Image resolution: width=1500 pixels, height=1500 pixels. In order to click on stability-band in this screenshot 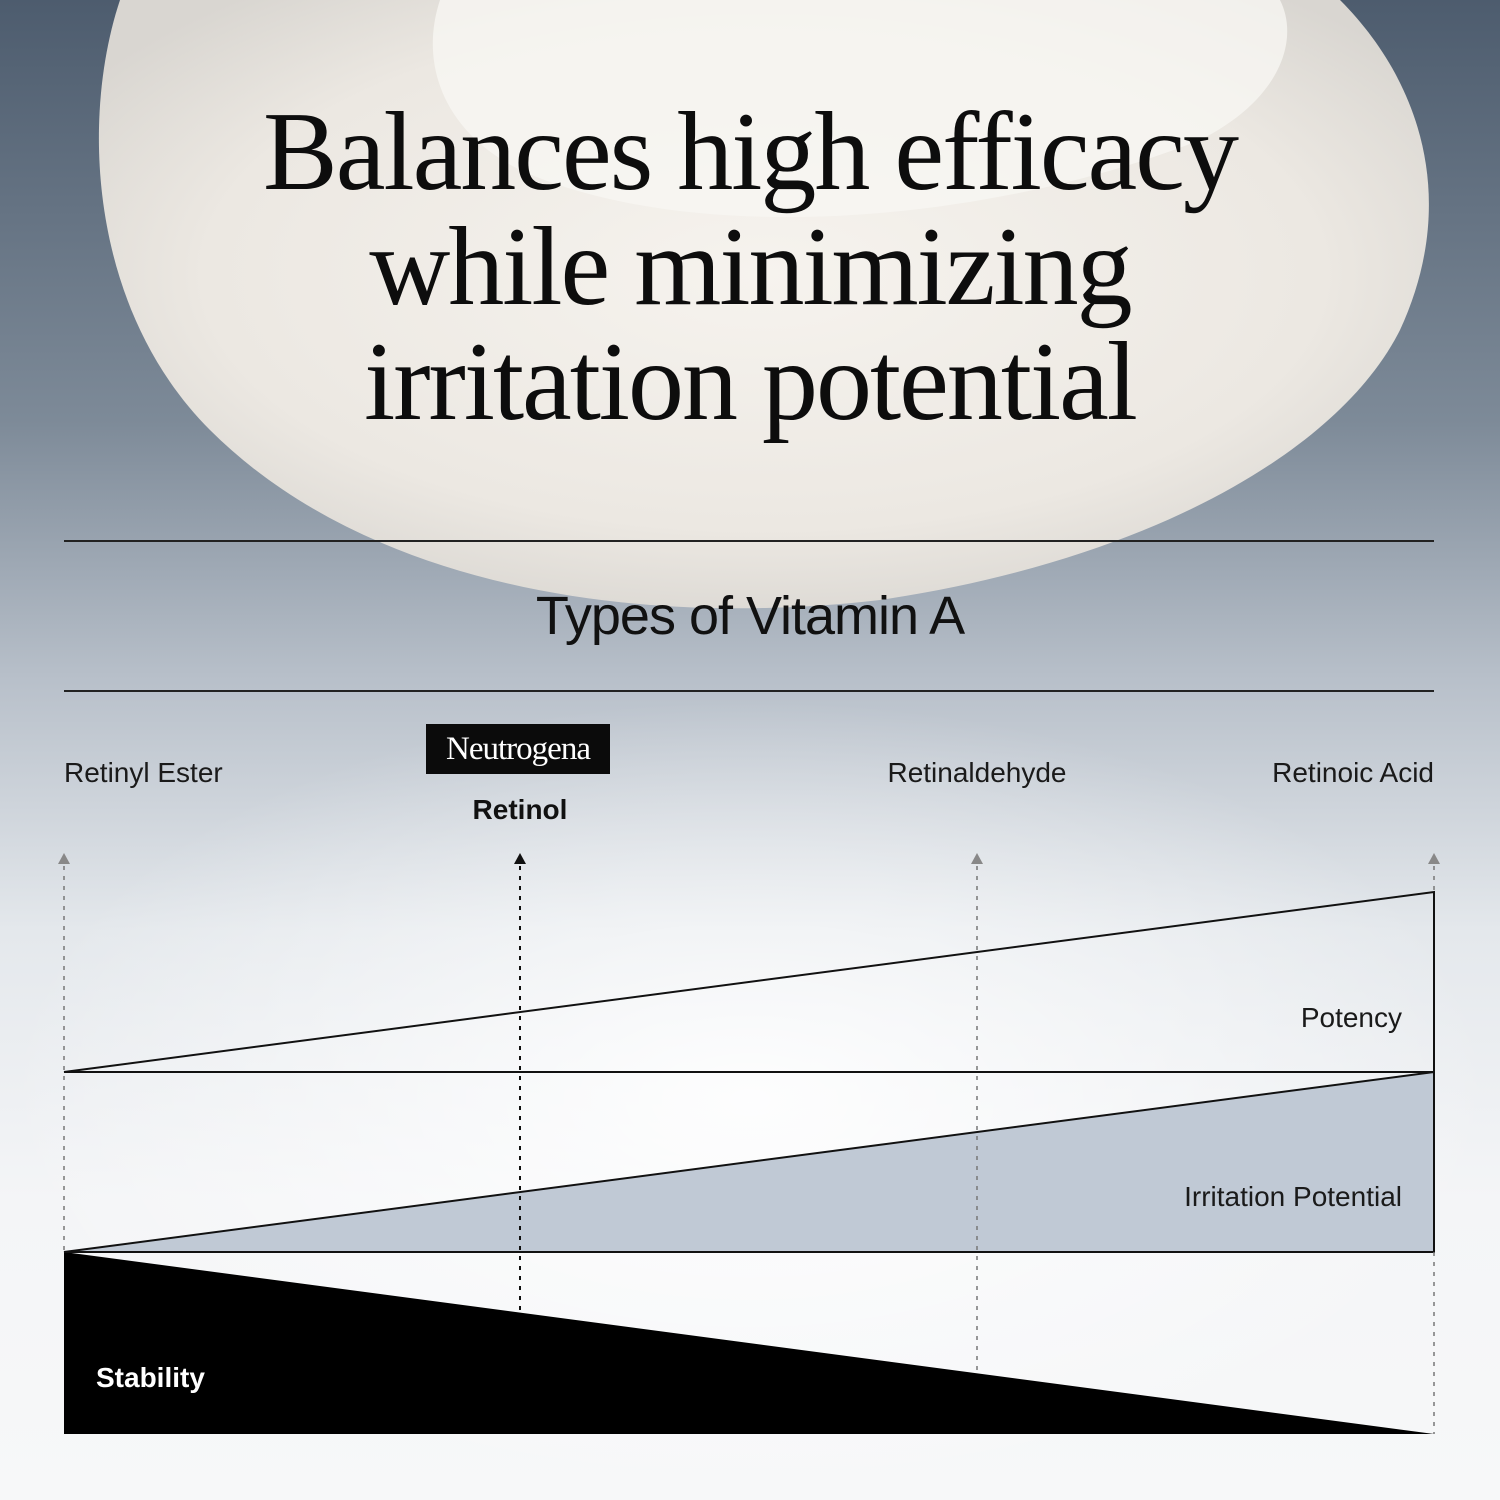, I will do `click(749, 1343)`.